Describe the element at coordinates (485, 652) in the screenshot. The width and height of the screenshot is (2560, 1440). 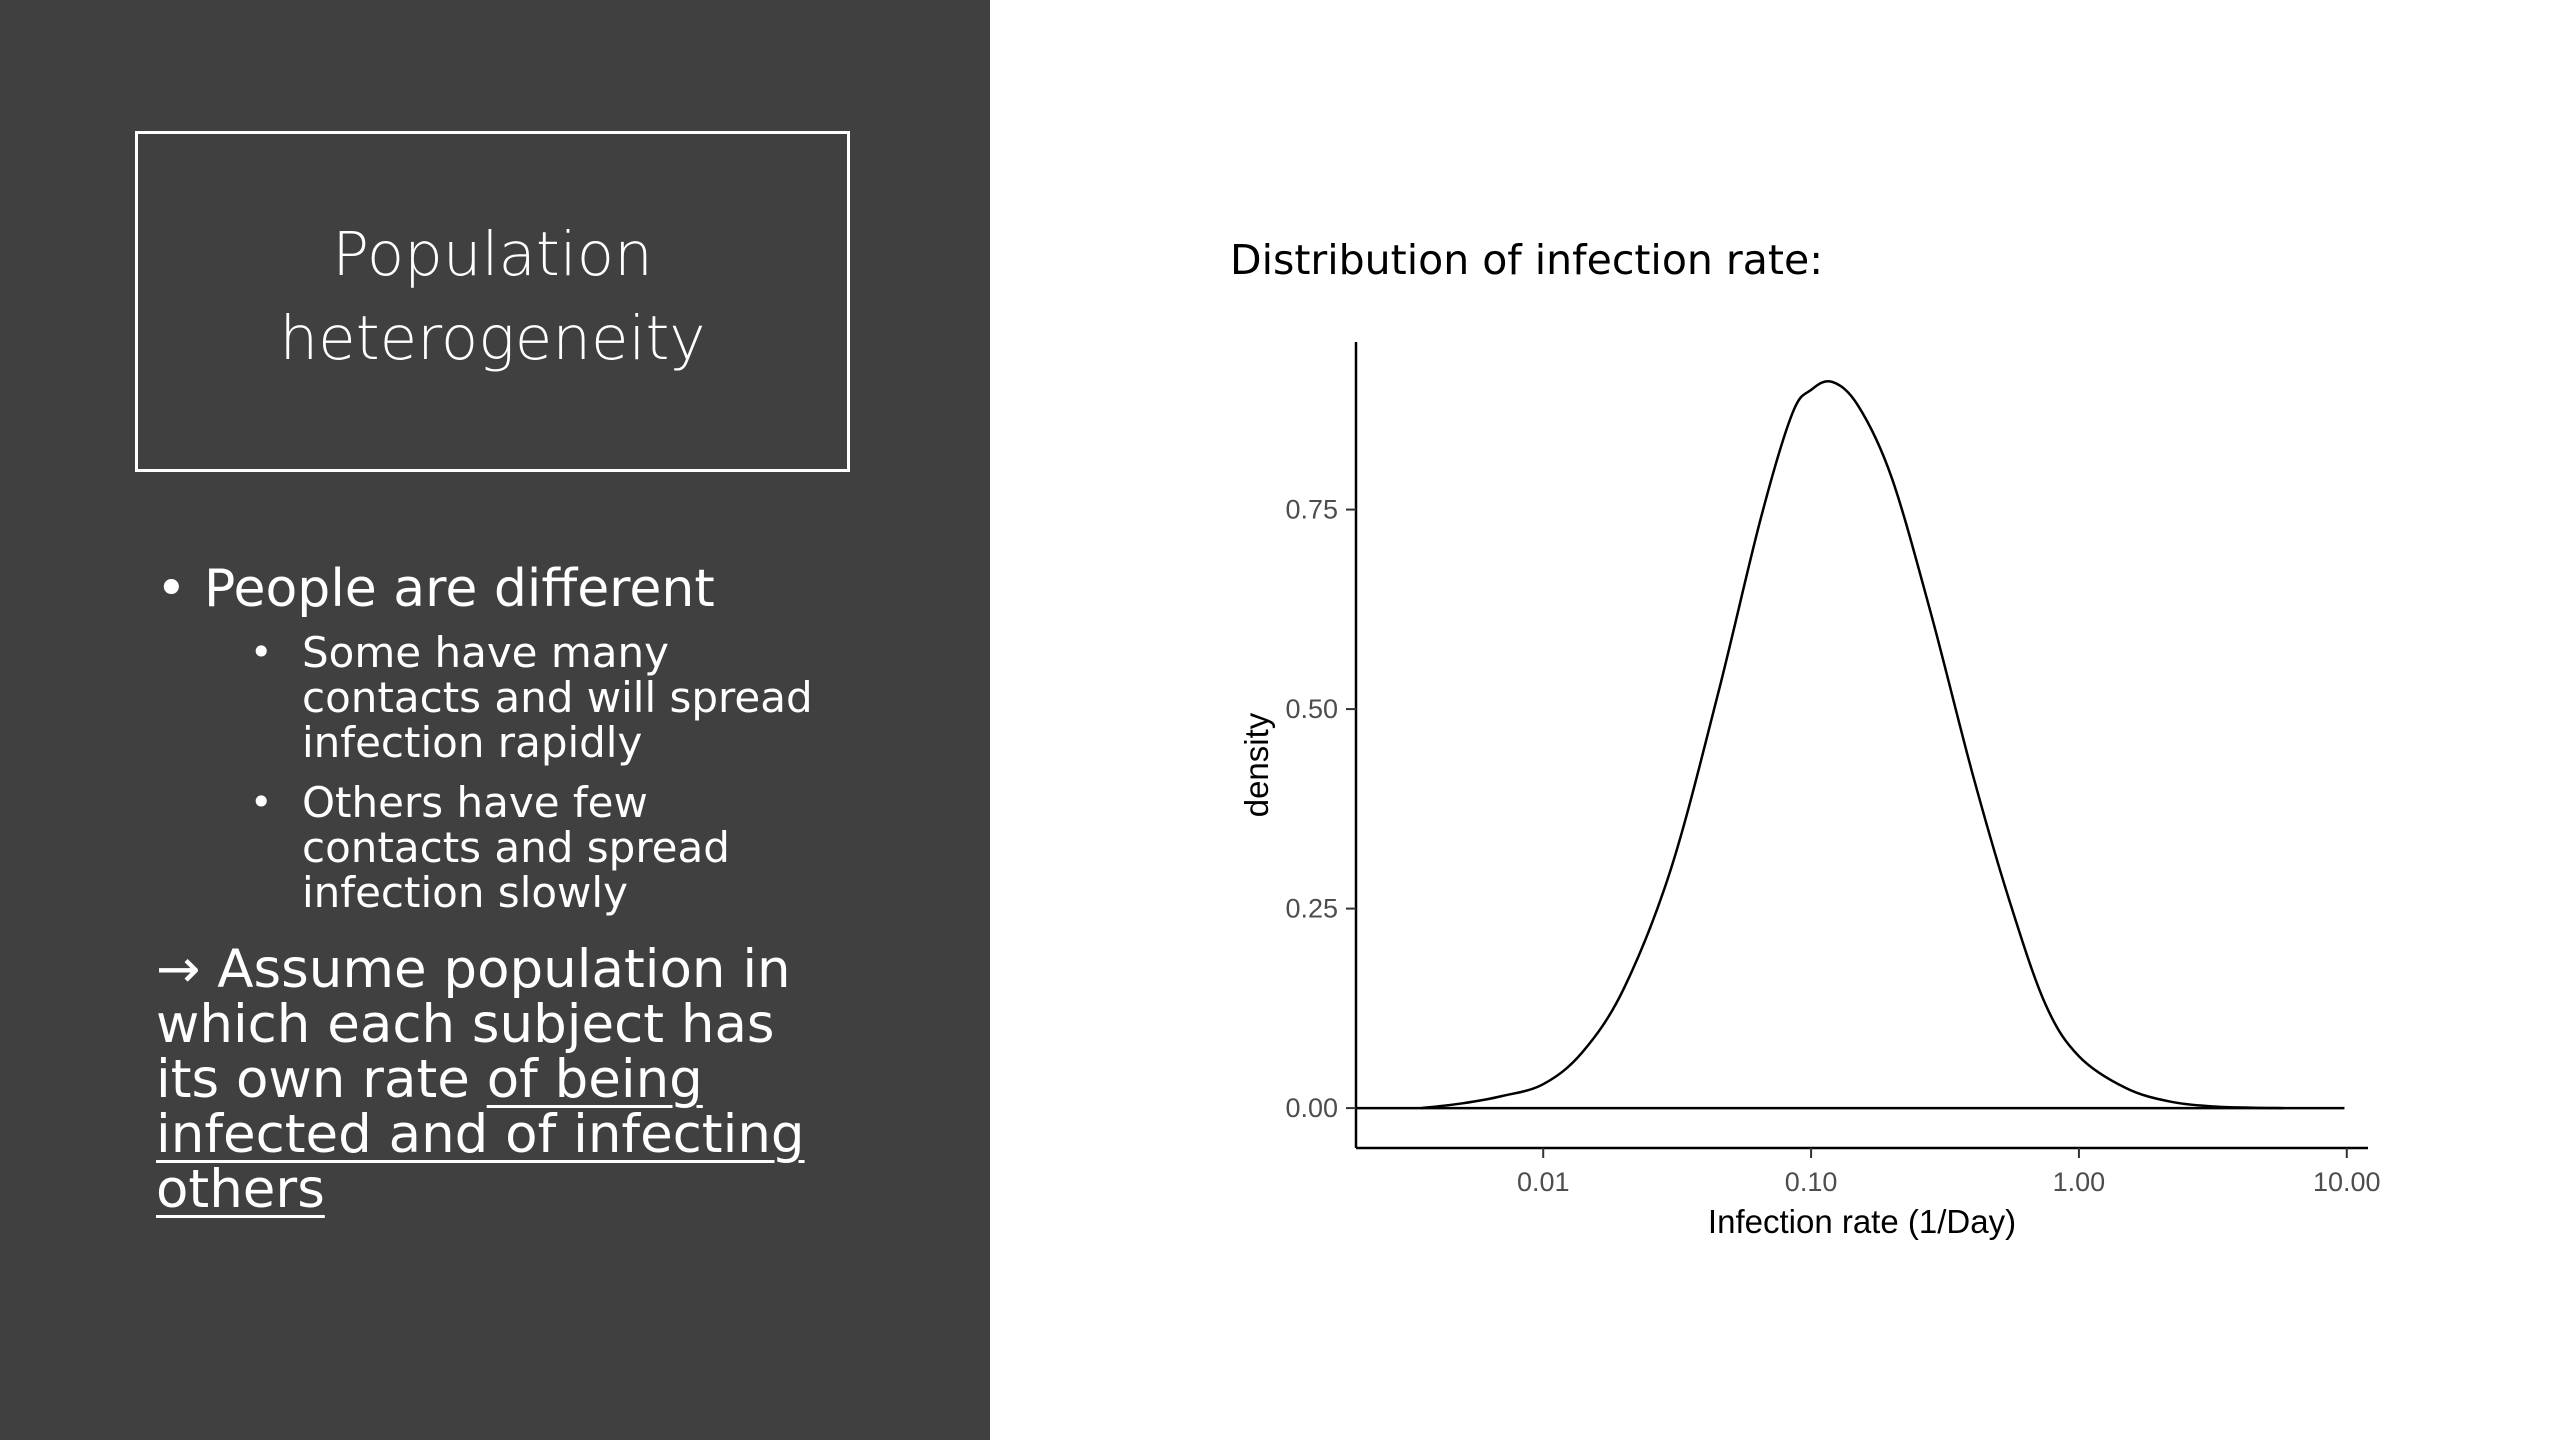
I see `sub-bullet-line: Some have many` at that location.